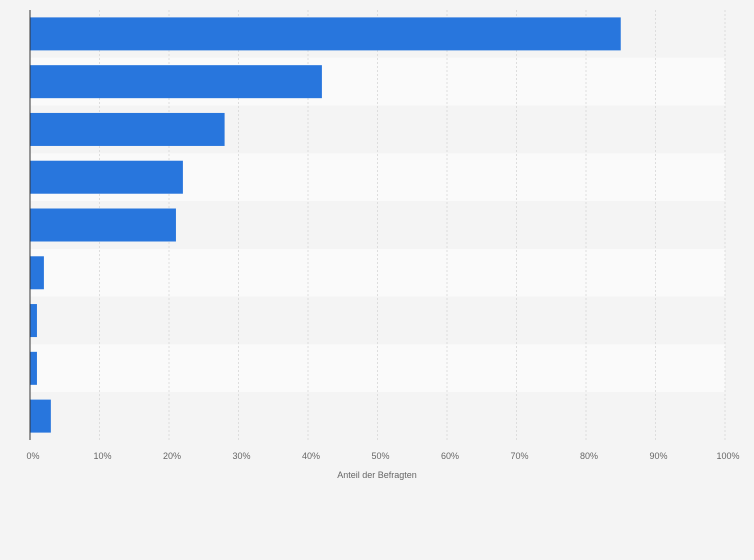 This screenshot has height=560, width=754. What do you see at coordinates (589, 456) in the screenshot?
I see `x-tick-label: 80%` at bounding box center [589, 456].